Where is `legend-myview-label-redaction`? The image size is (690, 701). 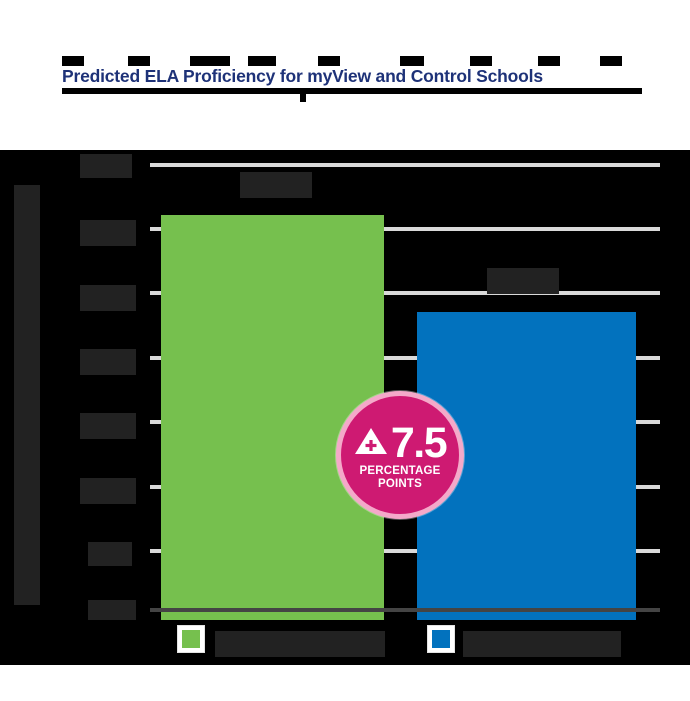
legend-myview-label-redaction is located at coordinates (300, 644).